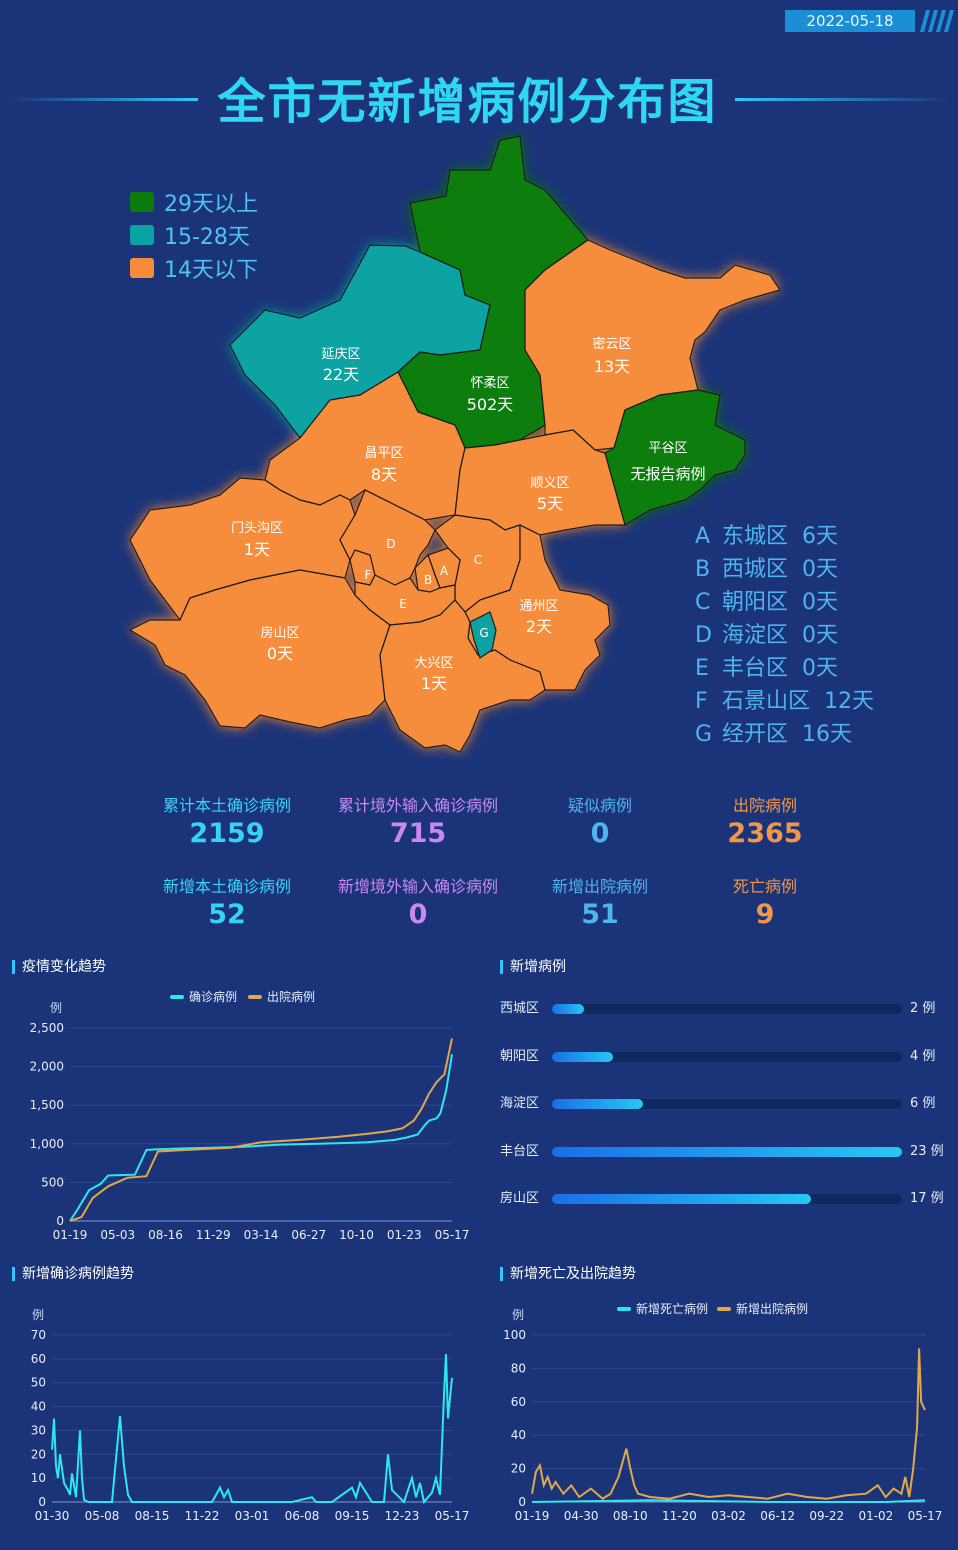 The image size is (958, 1550). What do you see at coordinates (213, 996) in the screenshot?
I see `legend-label: 确诊病例` at bounding box center [213, 996].